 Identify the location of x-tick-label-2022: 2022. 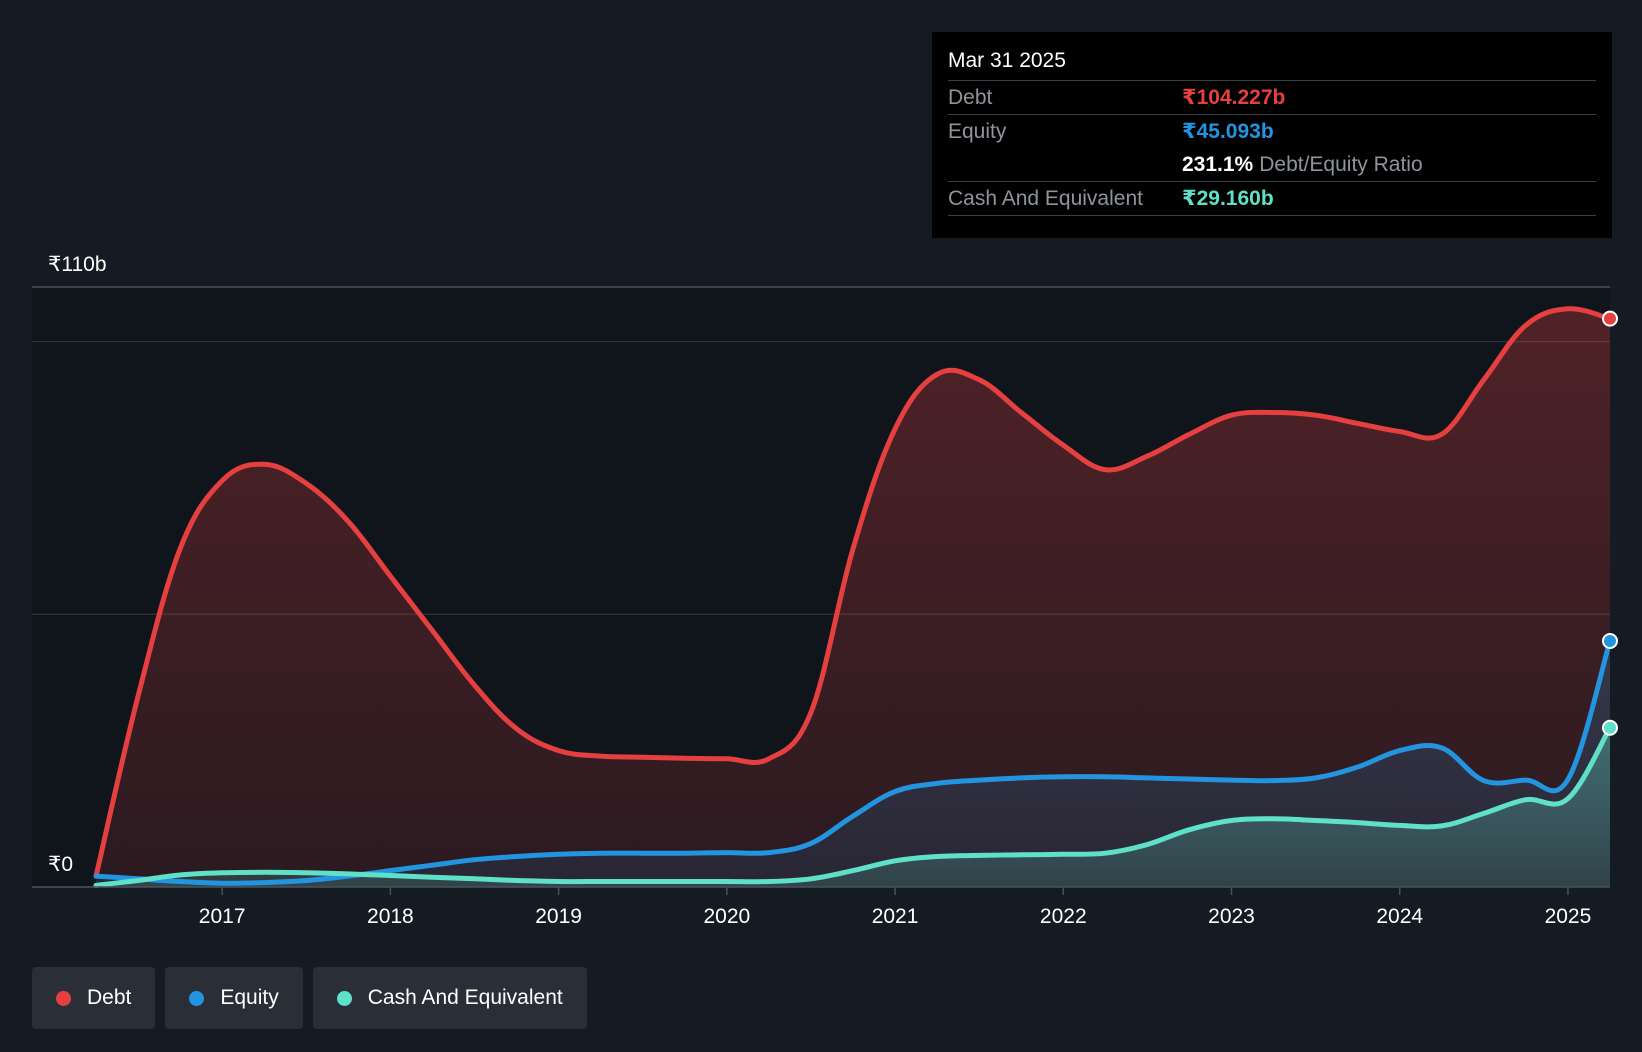
(1063, 916).